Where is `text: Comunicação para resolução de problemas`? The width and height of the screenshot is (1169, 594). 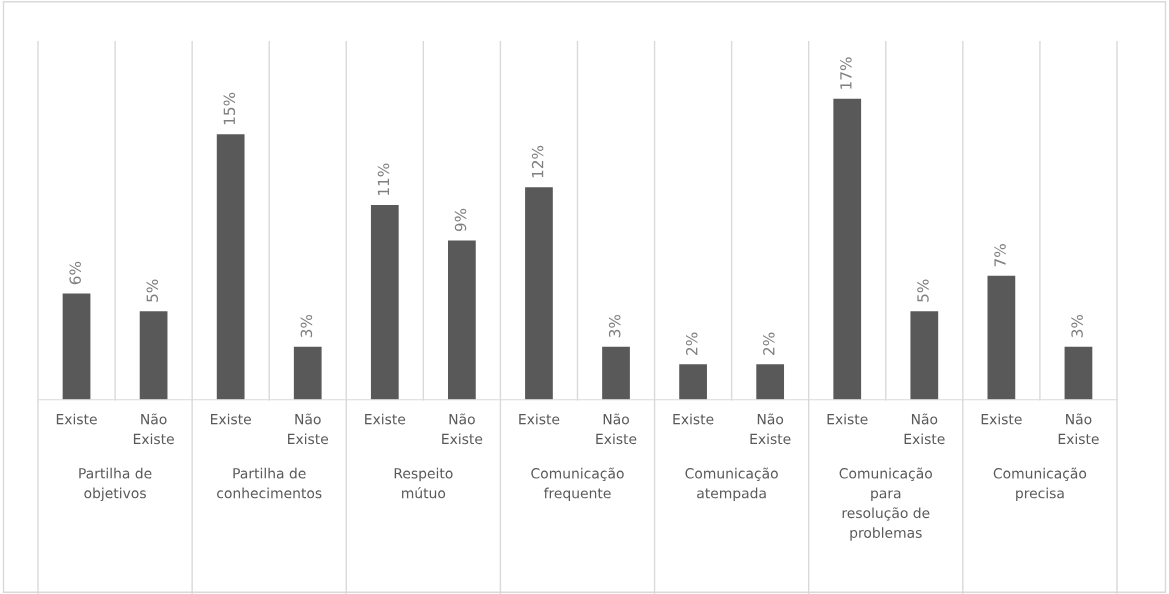
text: Comunicação para resolução de problemas is located at coordinates (885, 504).